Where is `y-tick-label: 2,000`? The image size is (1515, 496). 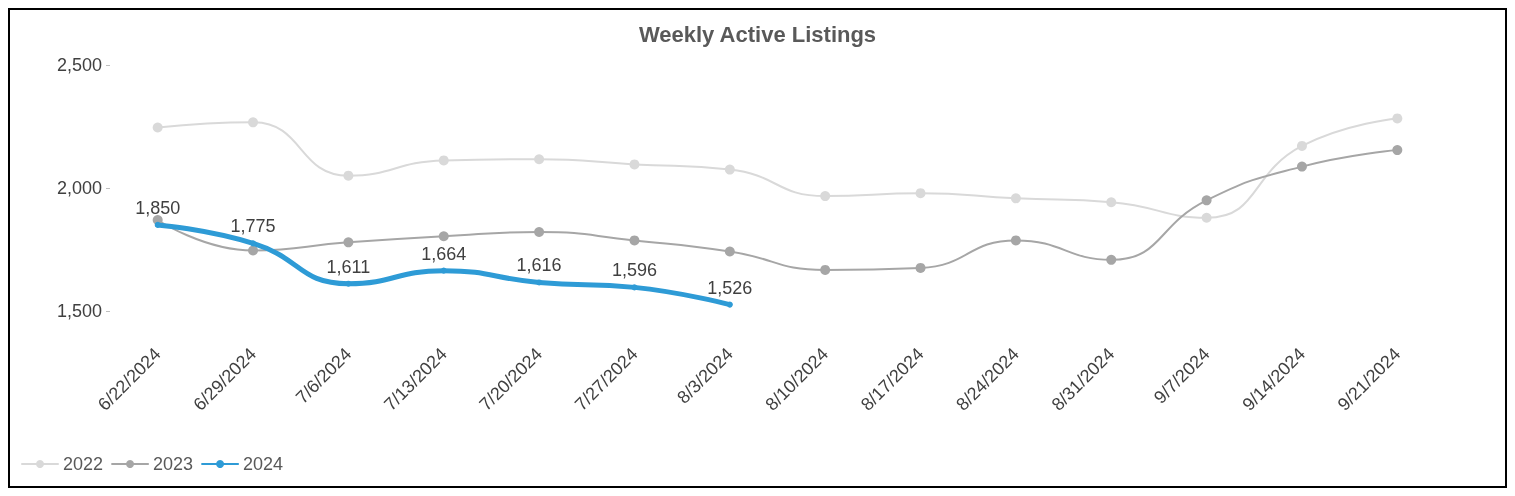
y-tick-label: 2,000 is located at coordinates (79, 188).